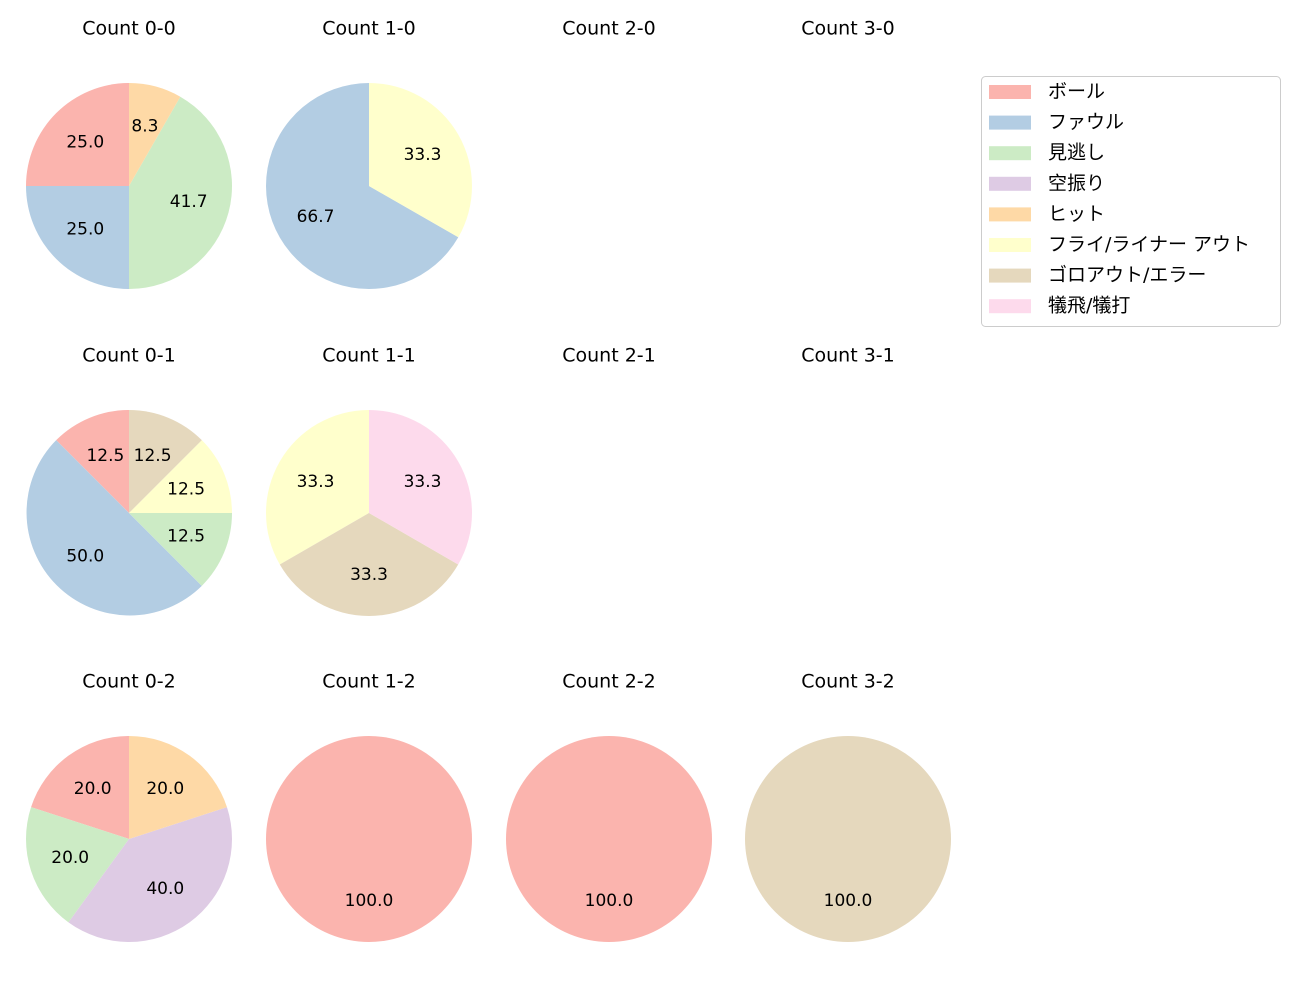 This screenshot has width=1300, height=1000. I want to click on legend-item: 見逃し, so click(1047, 153).